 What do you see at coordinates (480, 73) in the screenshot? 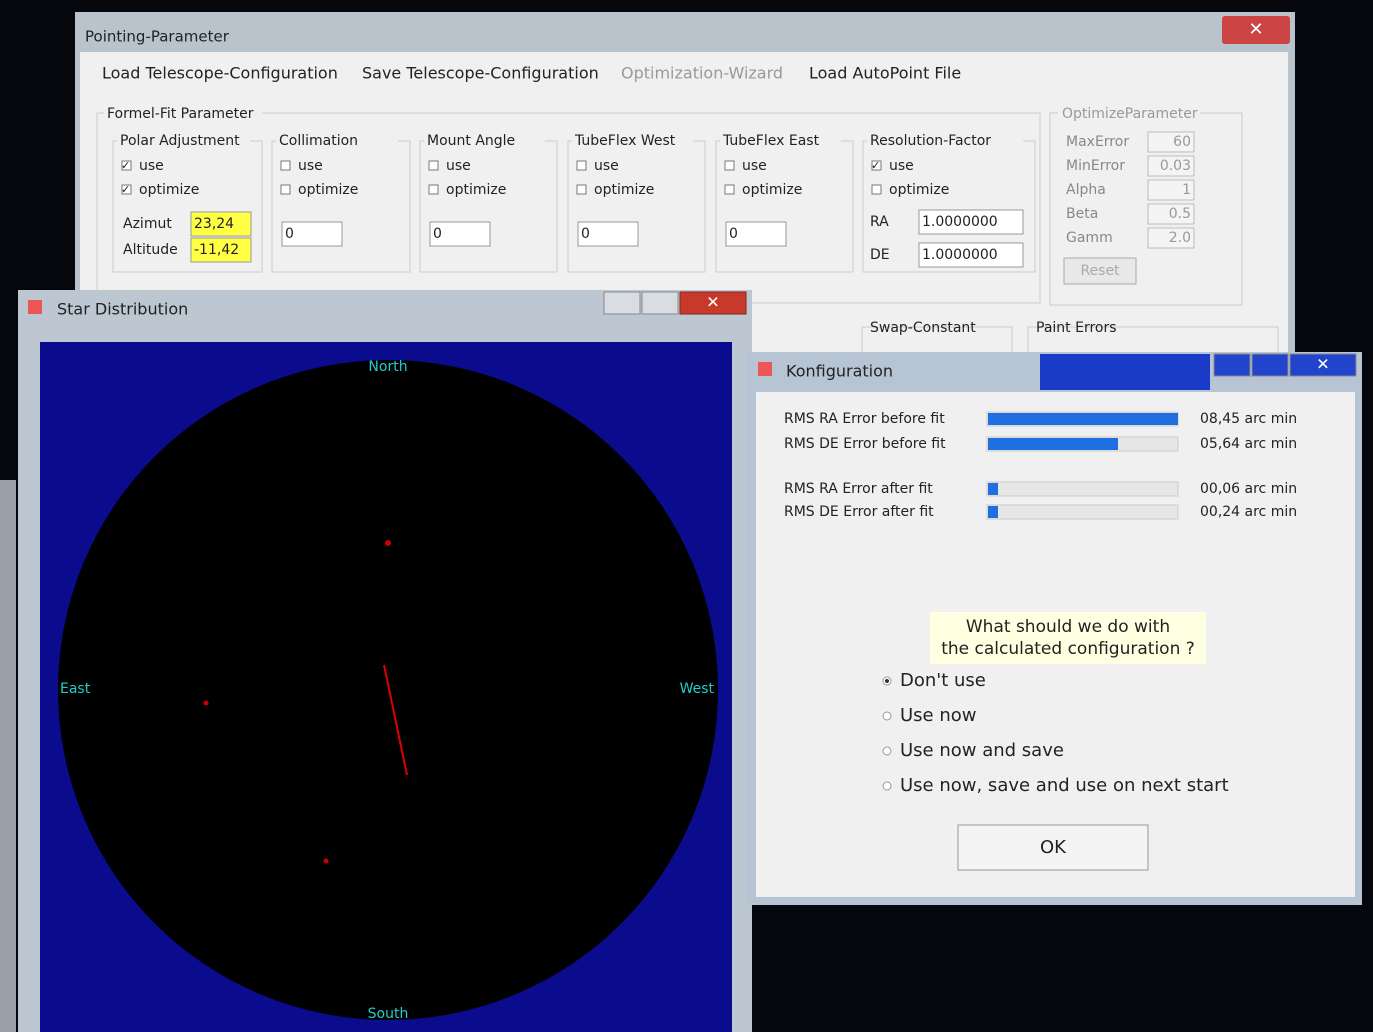
I see `menu-item: Save Telescope-Configuration` at bounding box center [480, 73].